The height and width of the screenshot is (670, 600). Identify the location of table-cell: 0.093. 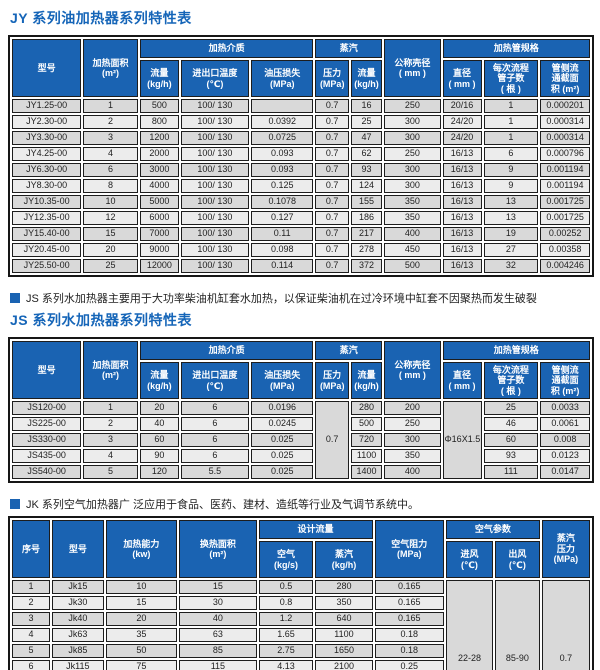
(282, 154).